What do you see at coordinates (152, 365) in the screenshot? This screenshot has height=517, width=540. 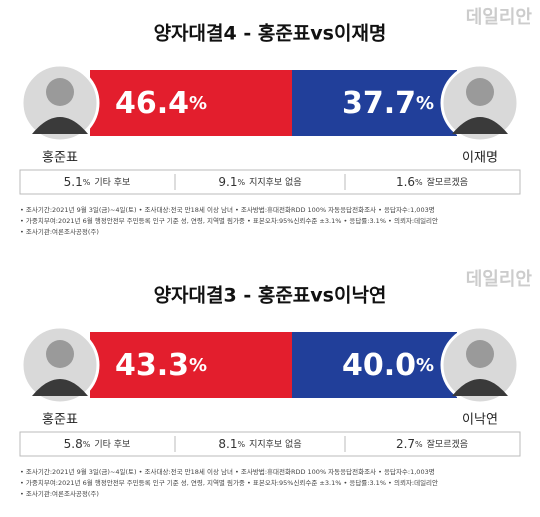 I see `text-part: 43.3` at bounding box center [152, 365].